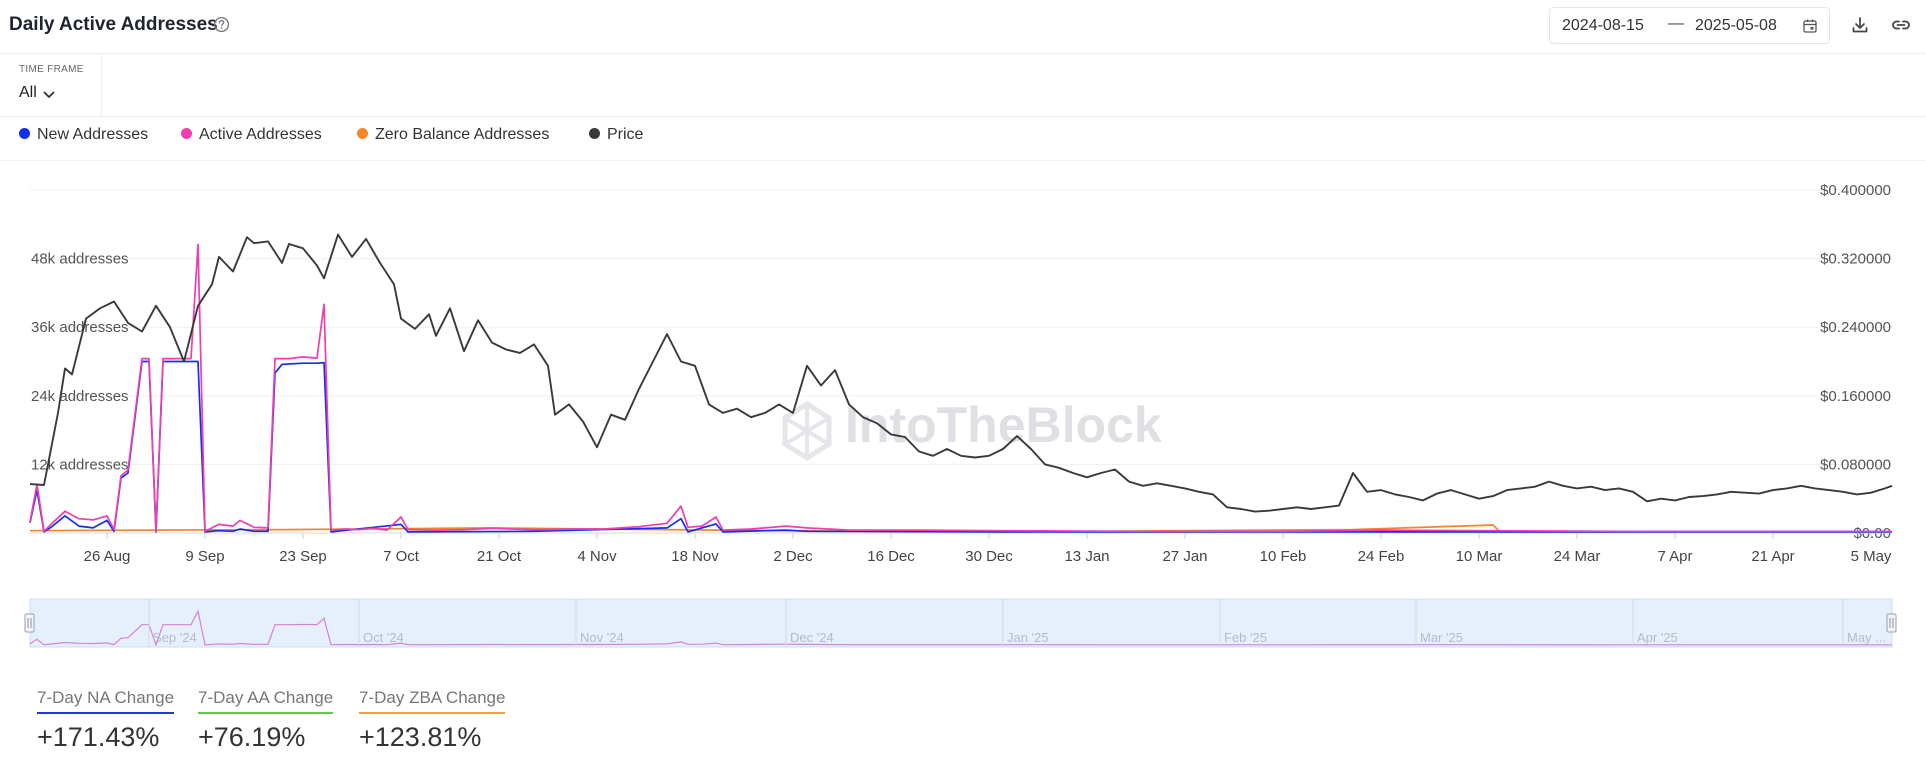 The image size is (1926, 780). Describe the element at coordinates (80, 259) in the screenshot. I see `y-left-tick-label: 48k addresses` at that location.